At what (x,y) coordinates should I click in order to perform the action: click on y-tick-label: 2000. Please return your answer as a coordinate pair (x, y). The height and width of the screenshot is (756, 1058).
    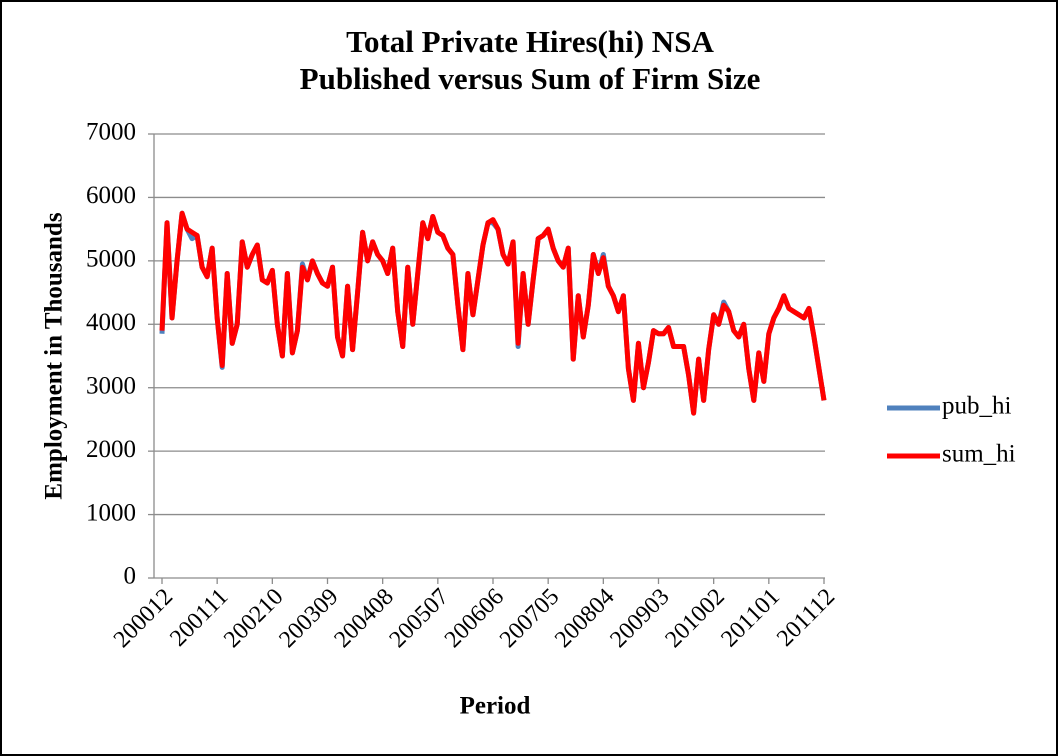
    Looking at the image, I should click on (111, 449).